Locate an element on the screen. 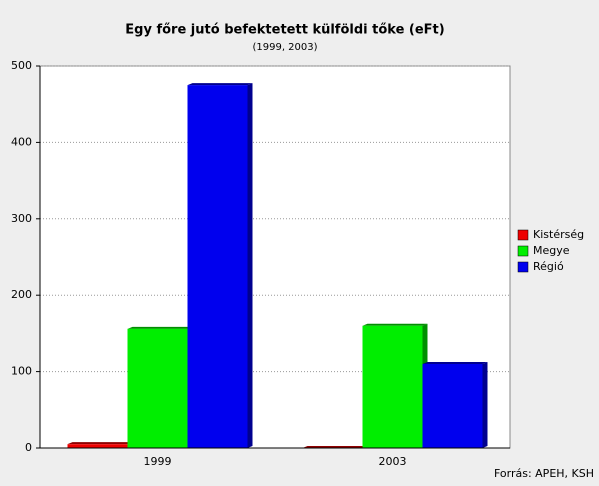 The image size is (599, 486). y-tick-label: 500 is located at coordinates (21, 65).